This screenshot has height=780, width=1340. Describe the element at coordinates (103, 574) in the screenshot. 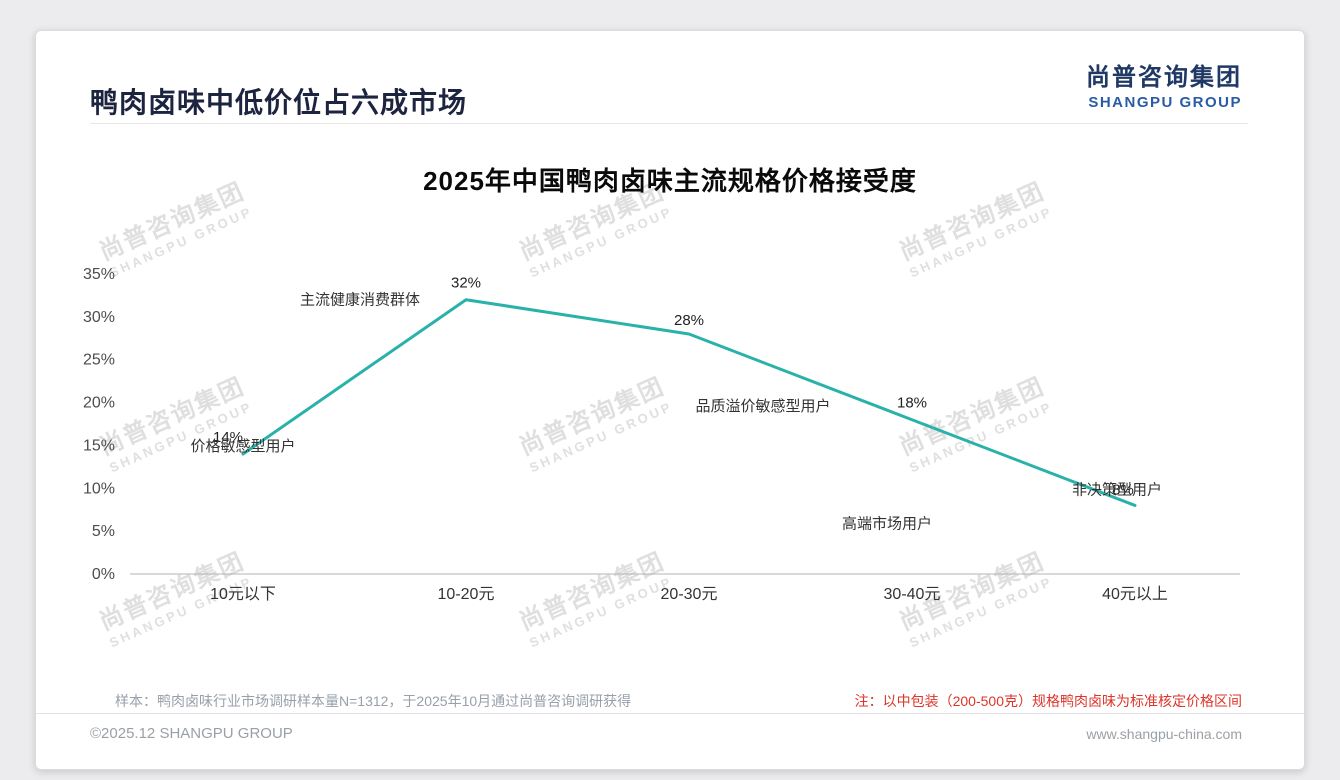

I see `y-tick-label: 0%` at that location.